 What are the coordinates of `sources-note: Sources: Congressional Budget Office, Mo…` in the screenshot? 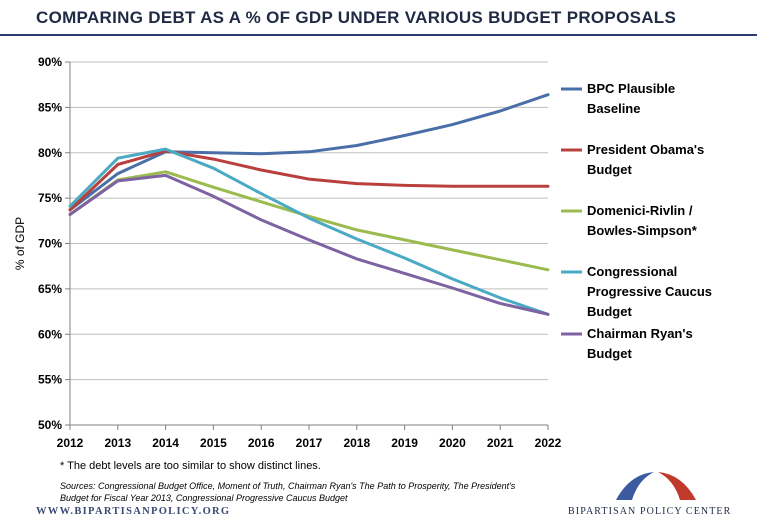 It's located at (288, 492).